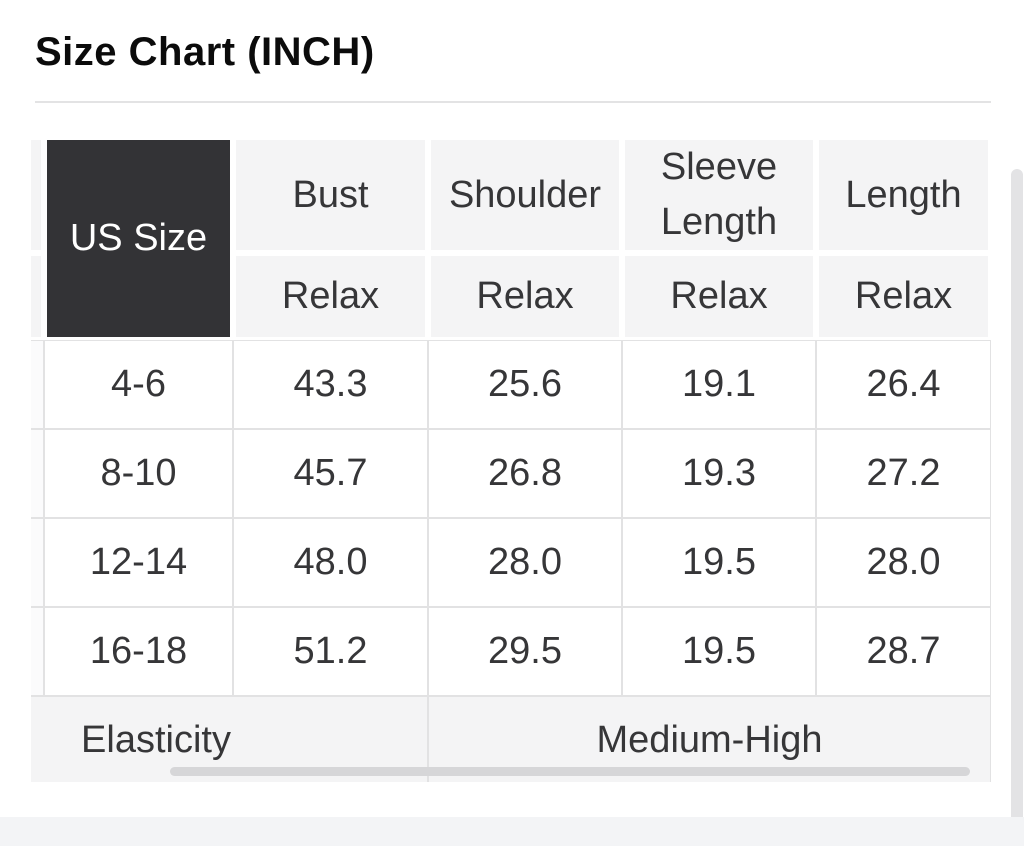 The height and width of the screenshot is (846, 1024). What do you see at coordinates (138, 239) in the screenshot?
I see `us-size-corner-cell: US Size` at bounding box center [138, 239].